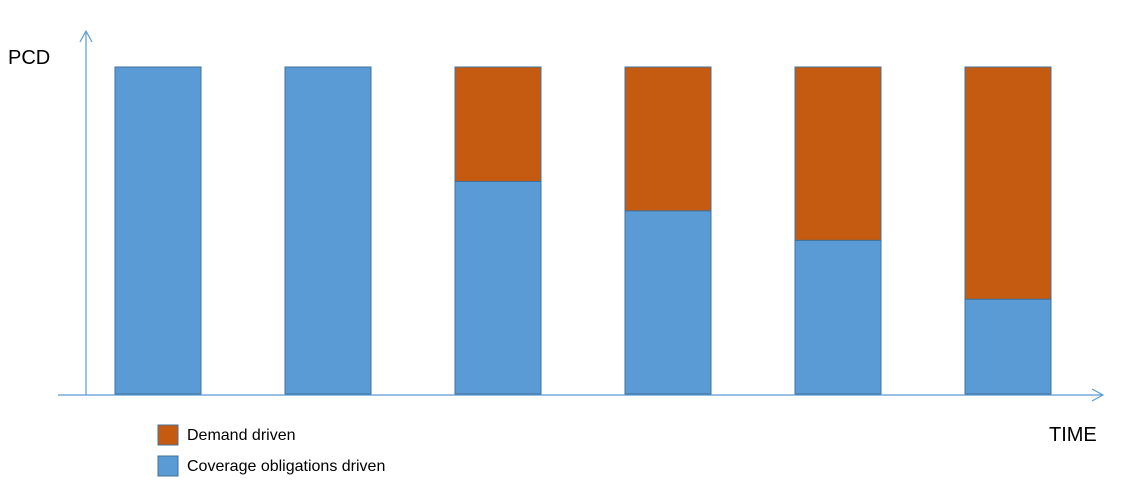  Describe the element at coordinates (1073, 435) in the screenshot. I see `x-axis-label: TIME` at that location.